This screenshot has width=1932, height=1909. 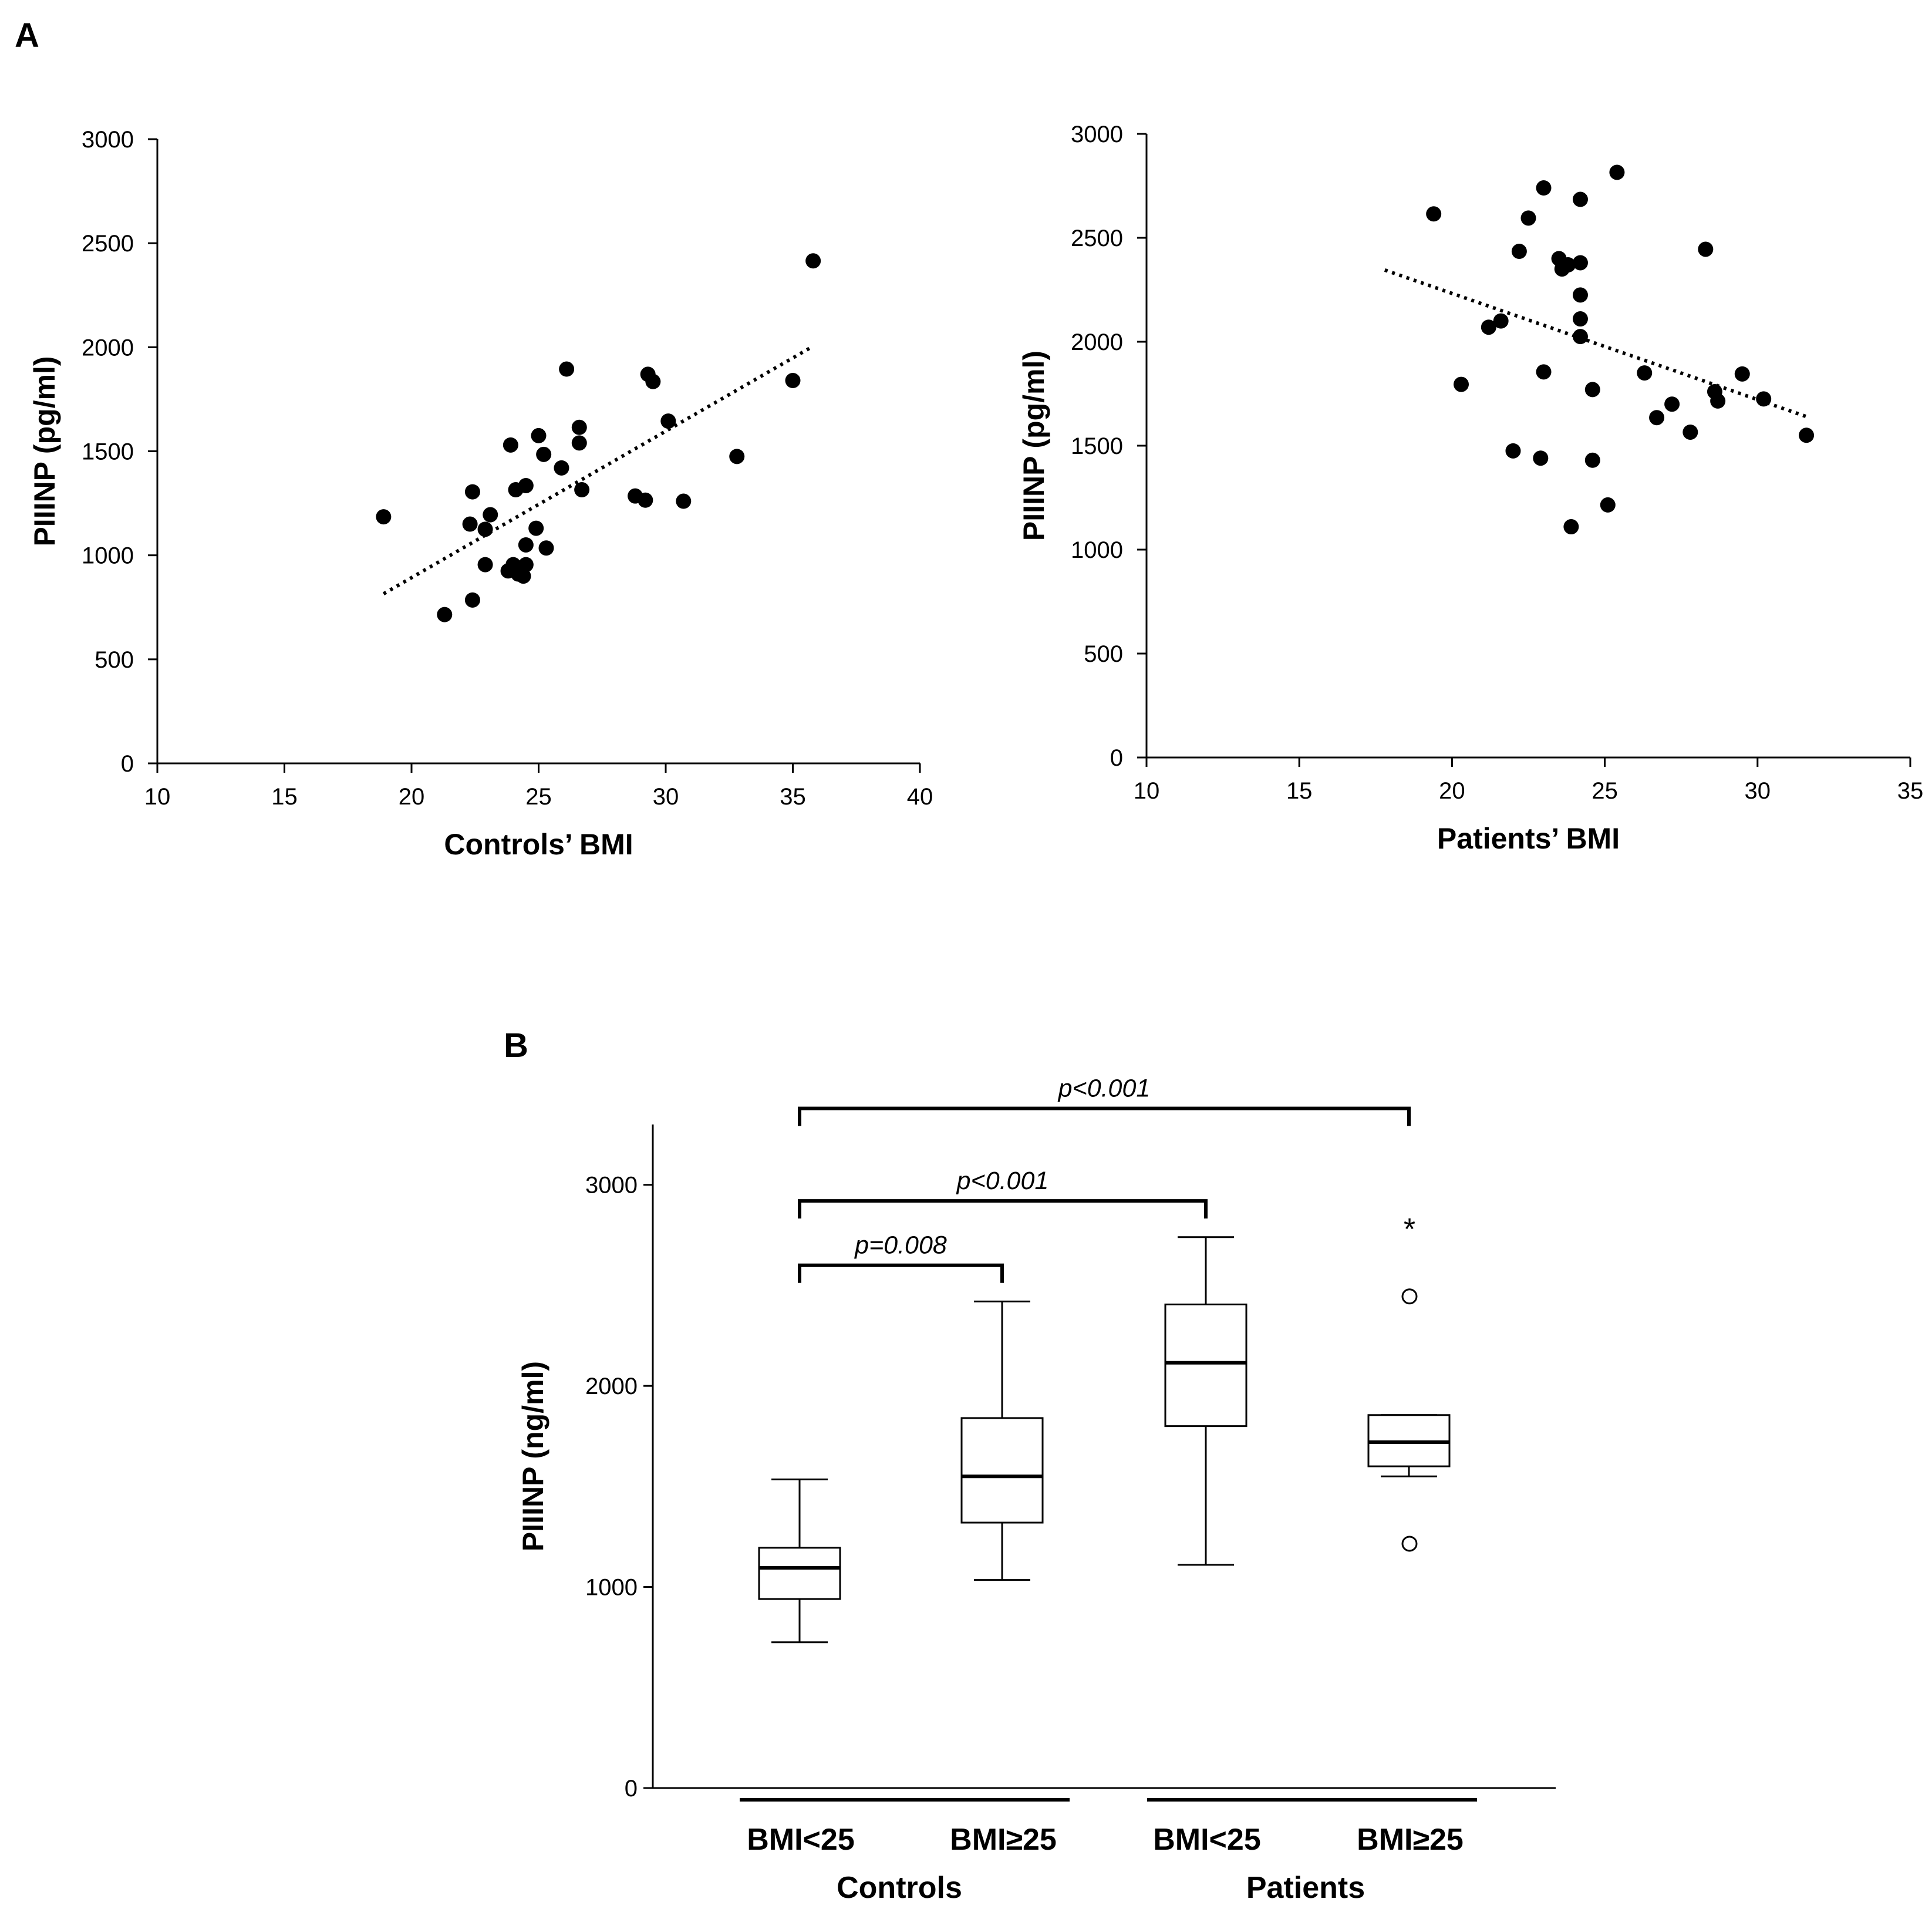 I want to click on controls-y-tick-label: 1000, so click(x=108, y=556).